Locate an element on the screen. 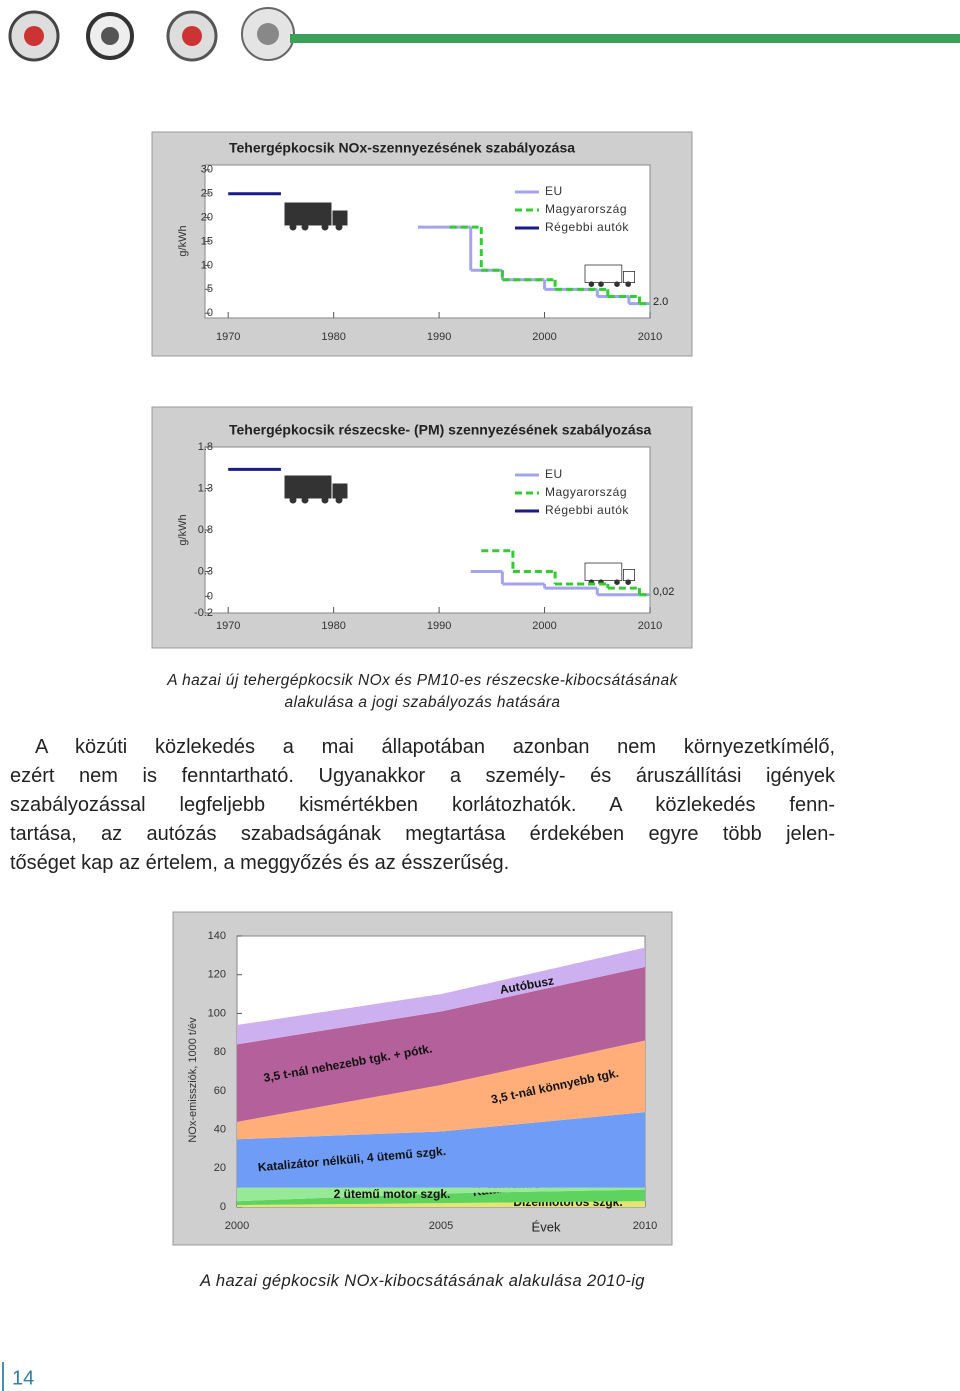 This screenshot has width=960, height=1391. x-axis-label: Évek is located at coordinates (546, 1226).